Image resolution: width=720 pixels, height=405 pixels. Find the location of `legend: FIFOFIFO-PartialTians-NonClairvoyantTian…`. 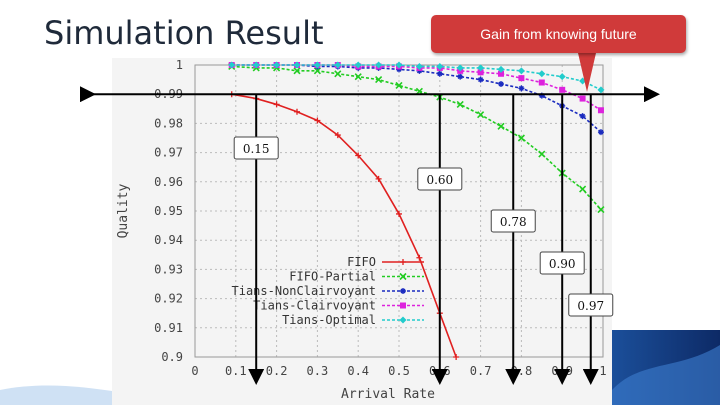

legend: FIFOFIFO-PartialTians-NonClairvoyantTian… is located at coordinates (328, 291).